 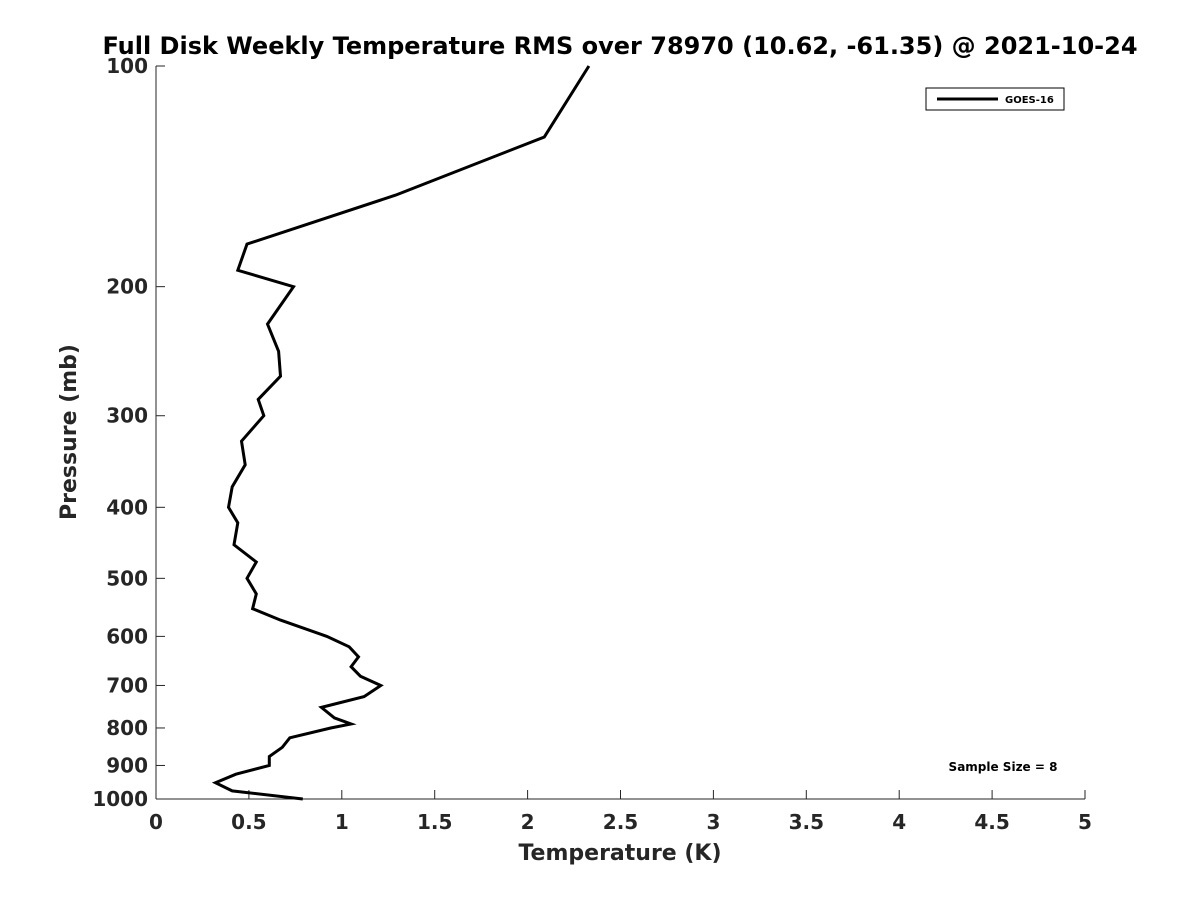 I want to click on legend-label-goes-16: GOES-16, so click(x=1029, y=100).